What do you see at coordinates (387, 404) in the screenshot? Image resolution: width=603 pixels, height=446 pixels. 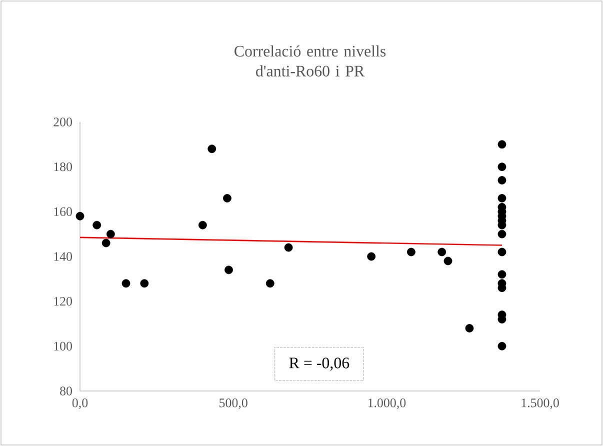 I see `x-tick-label: 1.000,0` at bounding box center [387, 404].